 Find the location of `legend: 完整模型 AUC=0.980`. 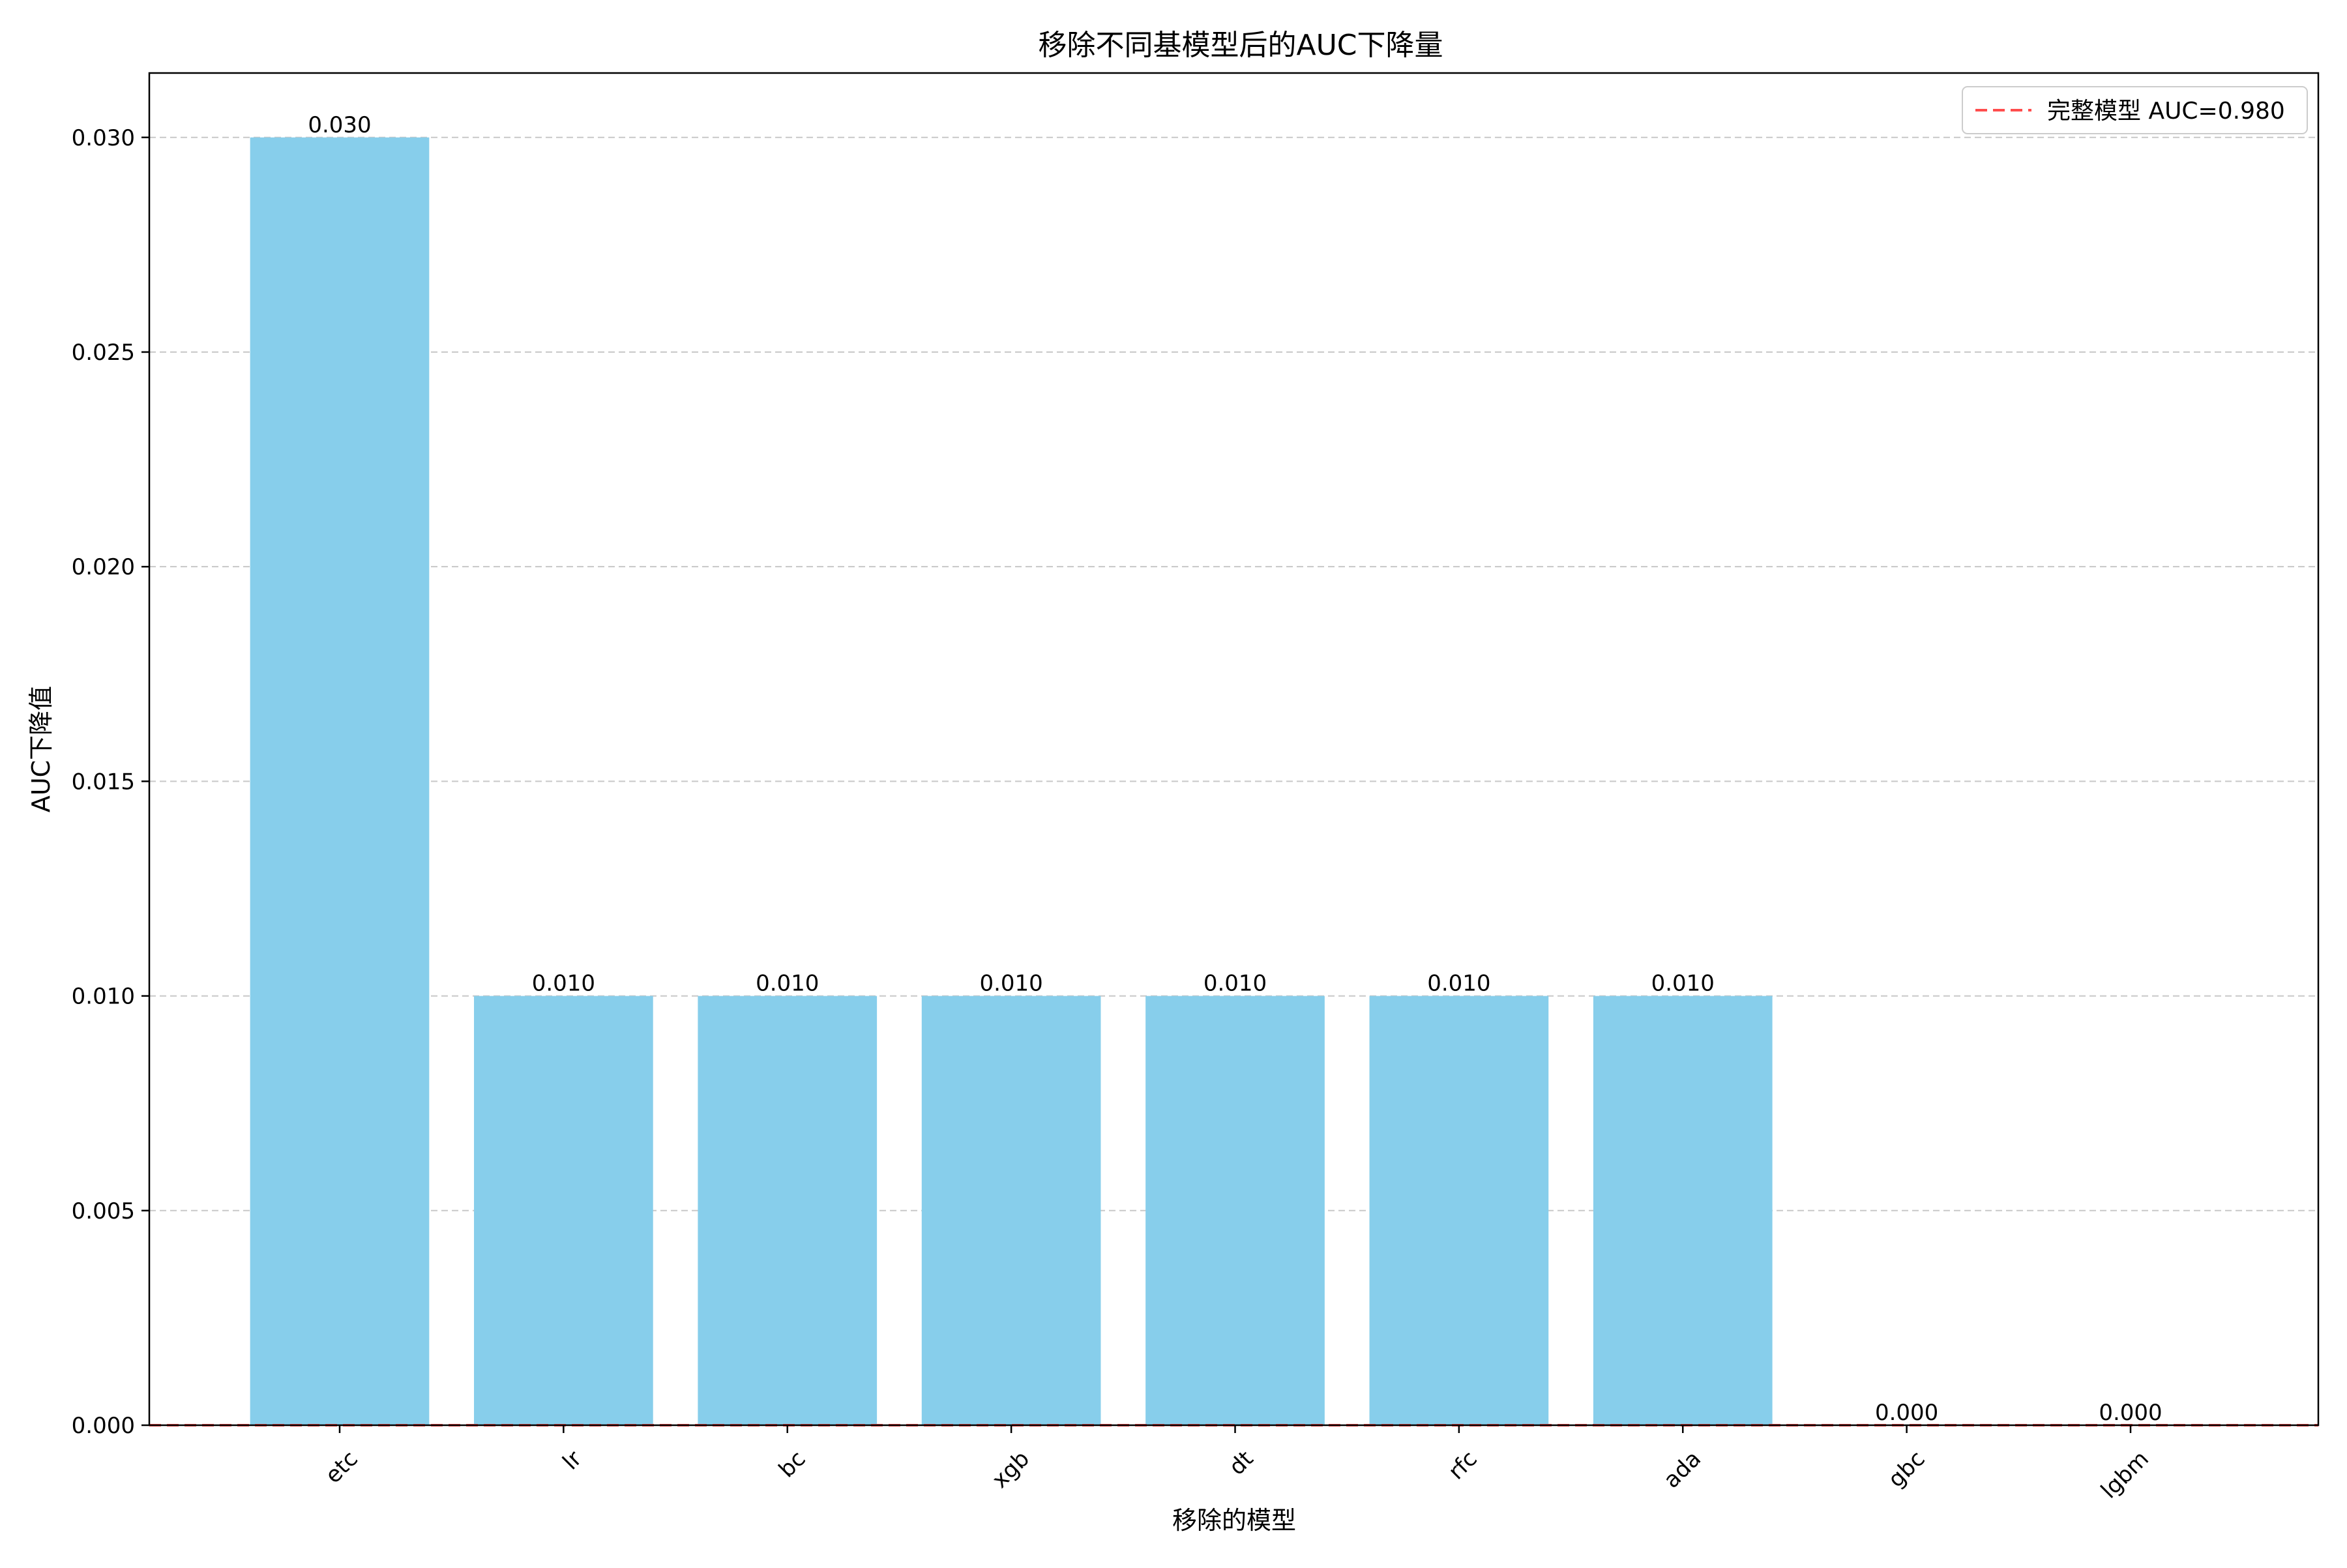

legend: 完整模型 AUC=0.980 is located at coordinates (2134, 111).